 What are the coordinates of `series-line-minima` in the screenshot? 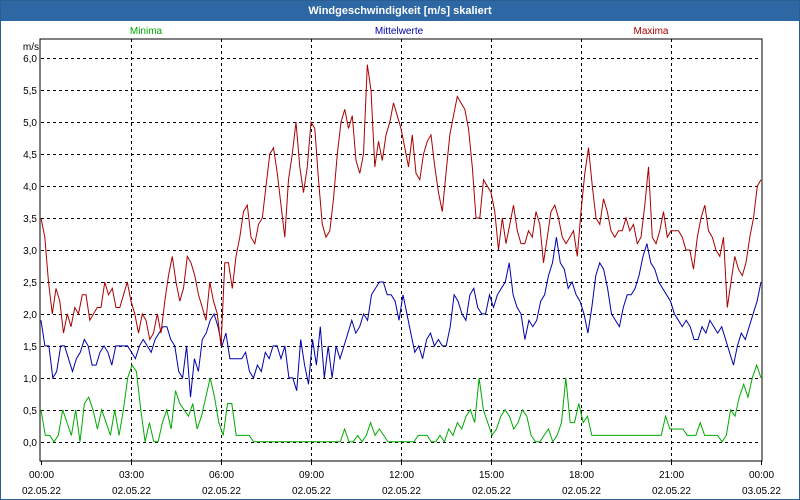 It's located at (401, 403).